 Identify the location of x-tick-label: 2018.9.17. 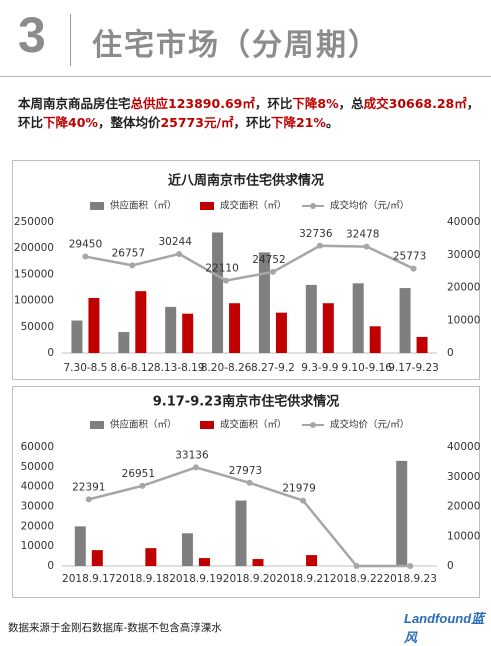
(88, 579).